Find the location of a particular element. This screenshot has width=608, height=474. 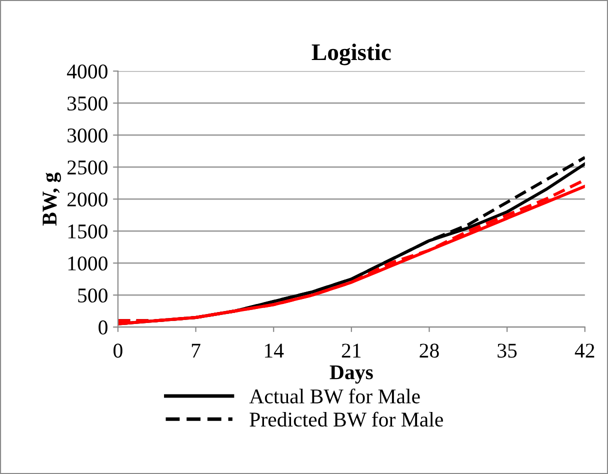

y-tick-label: 0 is located at coordinates (103, 327).